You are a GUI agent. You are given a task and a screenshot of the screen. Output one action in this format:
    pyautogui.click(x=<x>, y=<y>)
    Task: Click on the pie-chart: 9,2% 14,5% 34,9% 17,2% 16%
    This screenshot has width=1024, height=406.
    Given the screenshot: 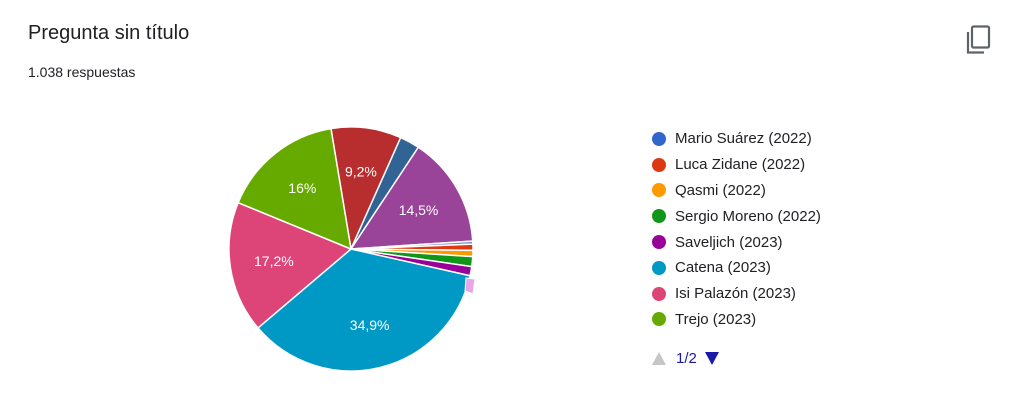 What is the action you would take?
    pyautogui.click(x=352, y=249)
    